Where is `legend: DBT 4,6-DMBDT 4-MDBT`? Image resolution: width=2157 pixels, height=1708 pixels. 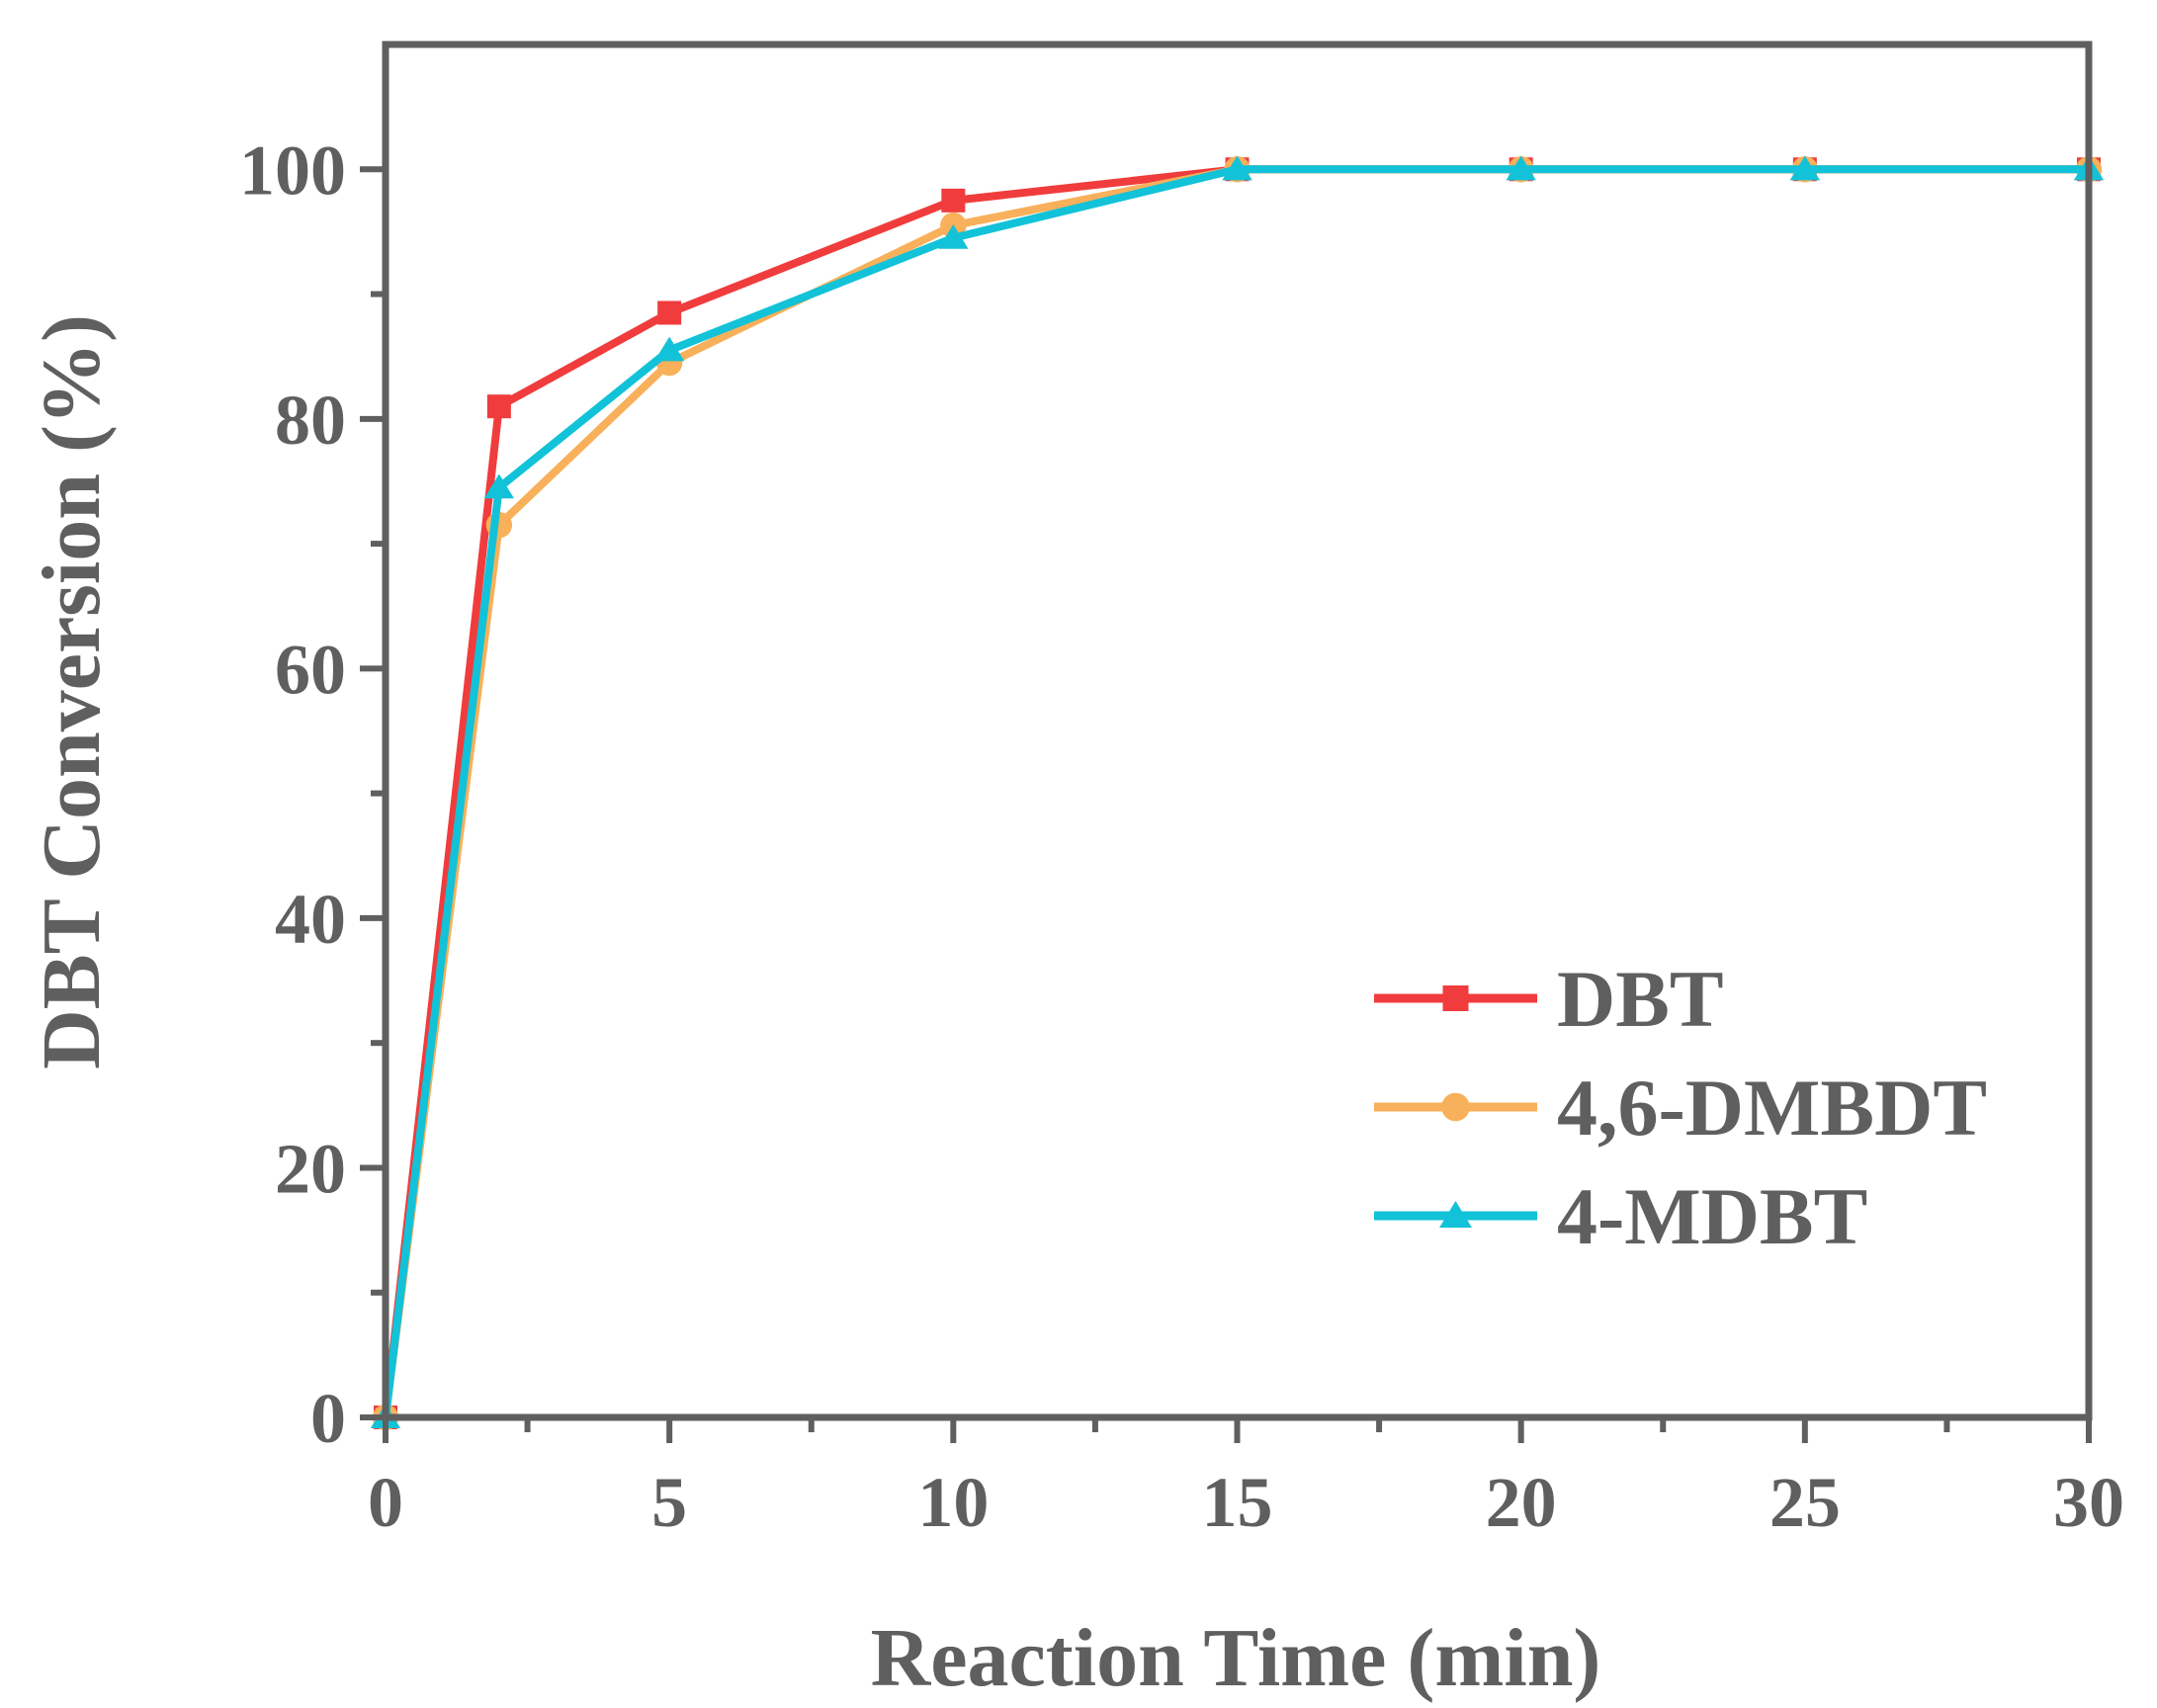
legend: DBT 4,6-DMBDT 4-MDBT is located at coordinates (1681, 1107).